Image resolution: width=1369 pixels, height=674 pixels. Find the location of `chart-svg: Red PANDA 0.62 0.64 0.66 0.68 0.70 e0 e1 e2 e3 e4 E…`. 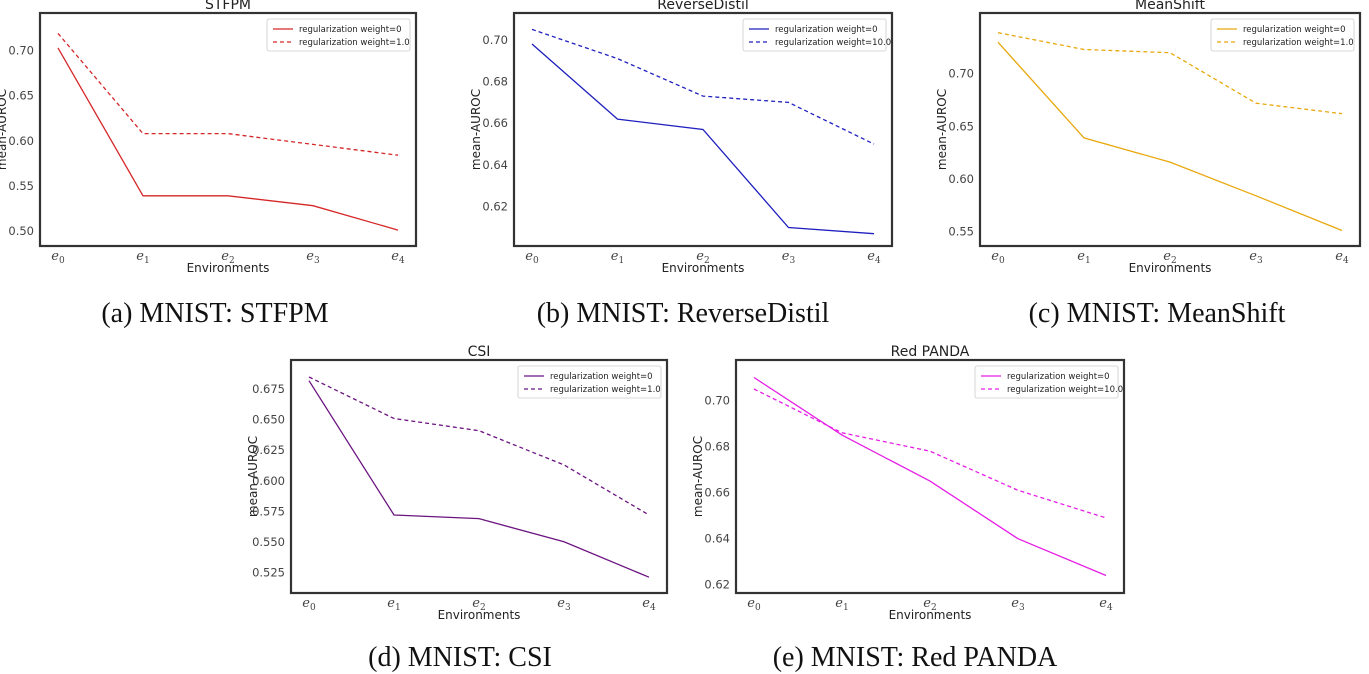

chart-svg: Red PANDA 0.62 0.64 0.66 0.68 0.70 e0 e1 e2 e3 e4 E… is located at coordinates (908, 483).